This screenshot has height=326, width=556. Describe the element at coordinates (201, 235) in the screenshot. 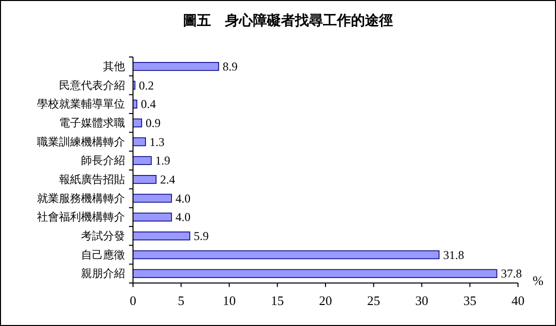

I see `data-label: 5.9` at that location.